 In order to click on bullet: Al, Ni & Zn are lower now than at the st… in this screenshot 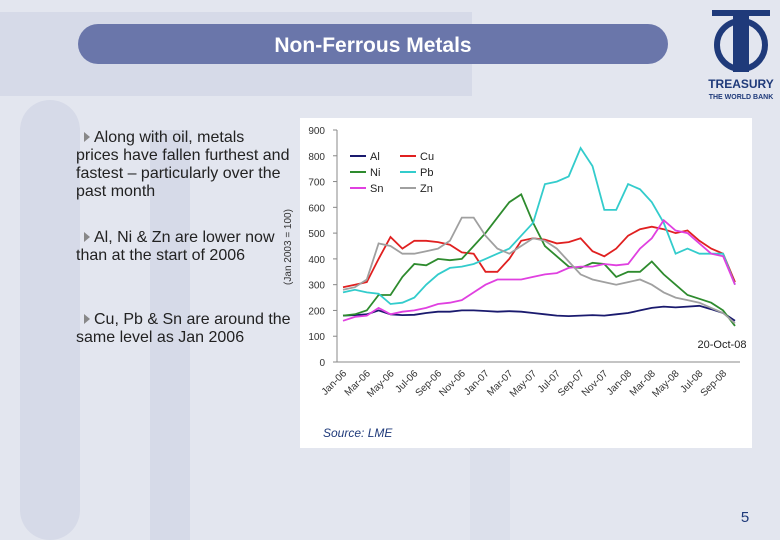, I will do `click(183, 247)`.